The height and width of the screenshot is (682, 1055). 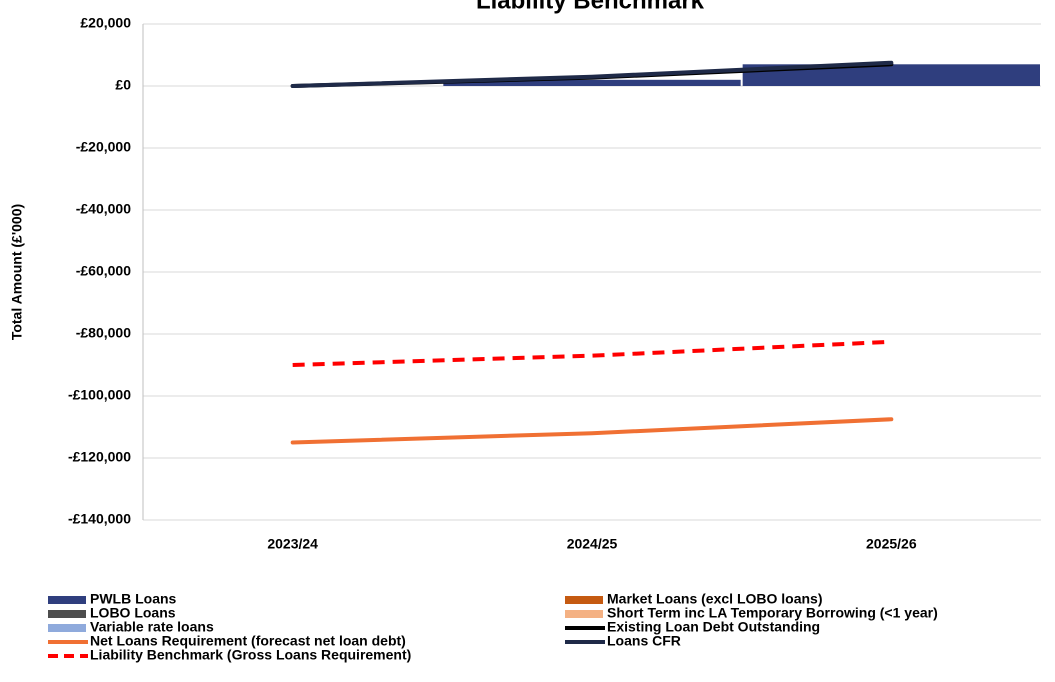 I want to click on legend-label: LOBO Loans, so click(x=133, y=613).